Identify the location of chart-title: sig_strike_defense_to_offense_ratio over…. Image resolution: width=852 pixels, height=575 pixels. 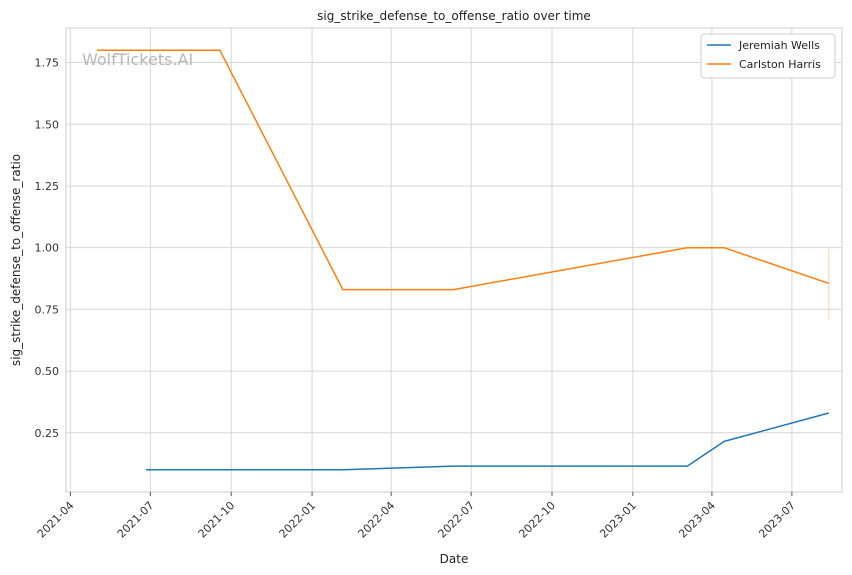
(454, 16).